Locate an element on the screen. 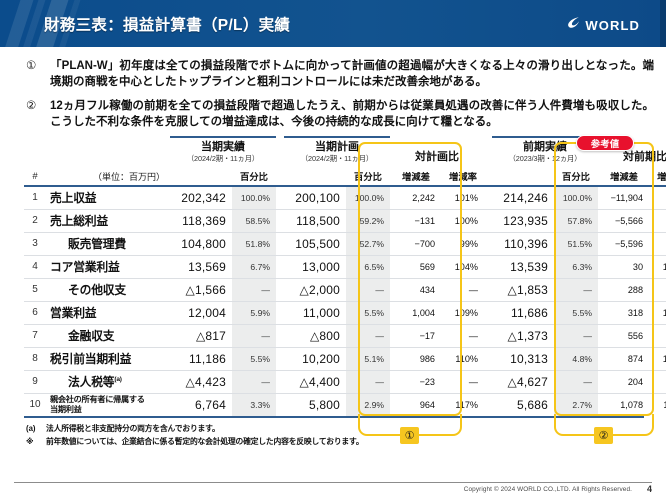  table-bottom-rule is located at coordinates (334, 417).